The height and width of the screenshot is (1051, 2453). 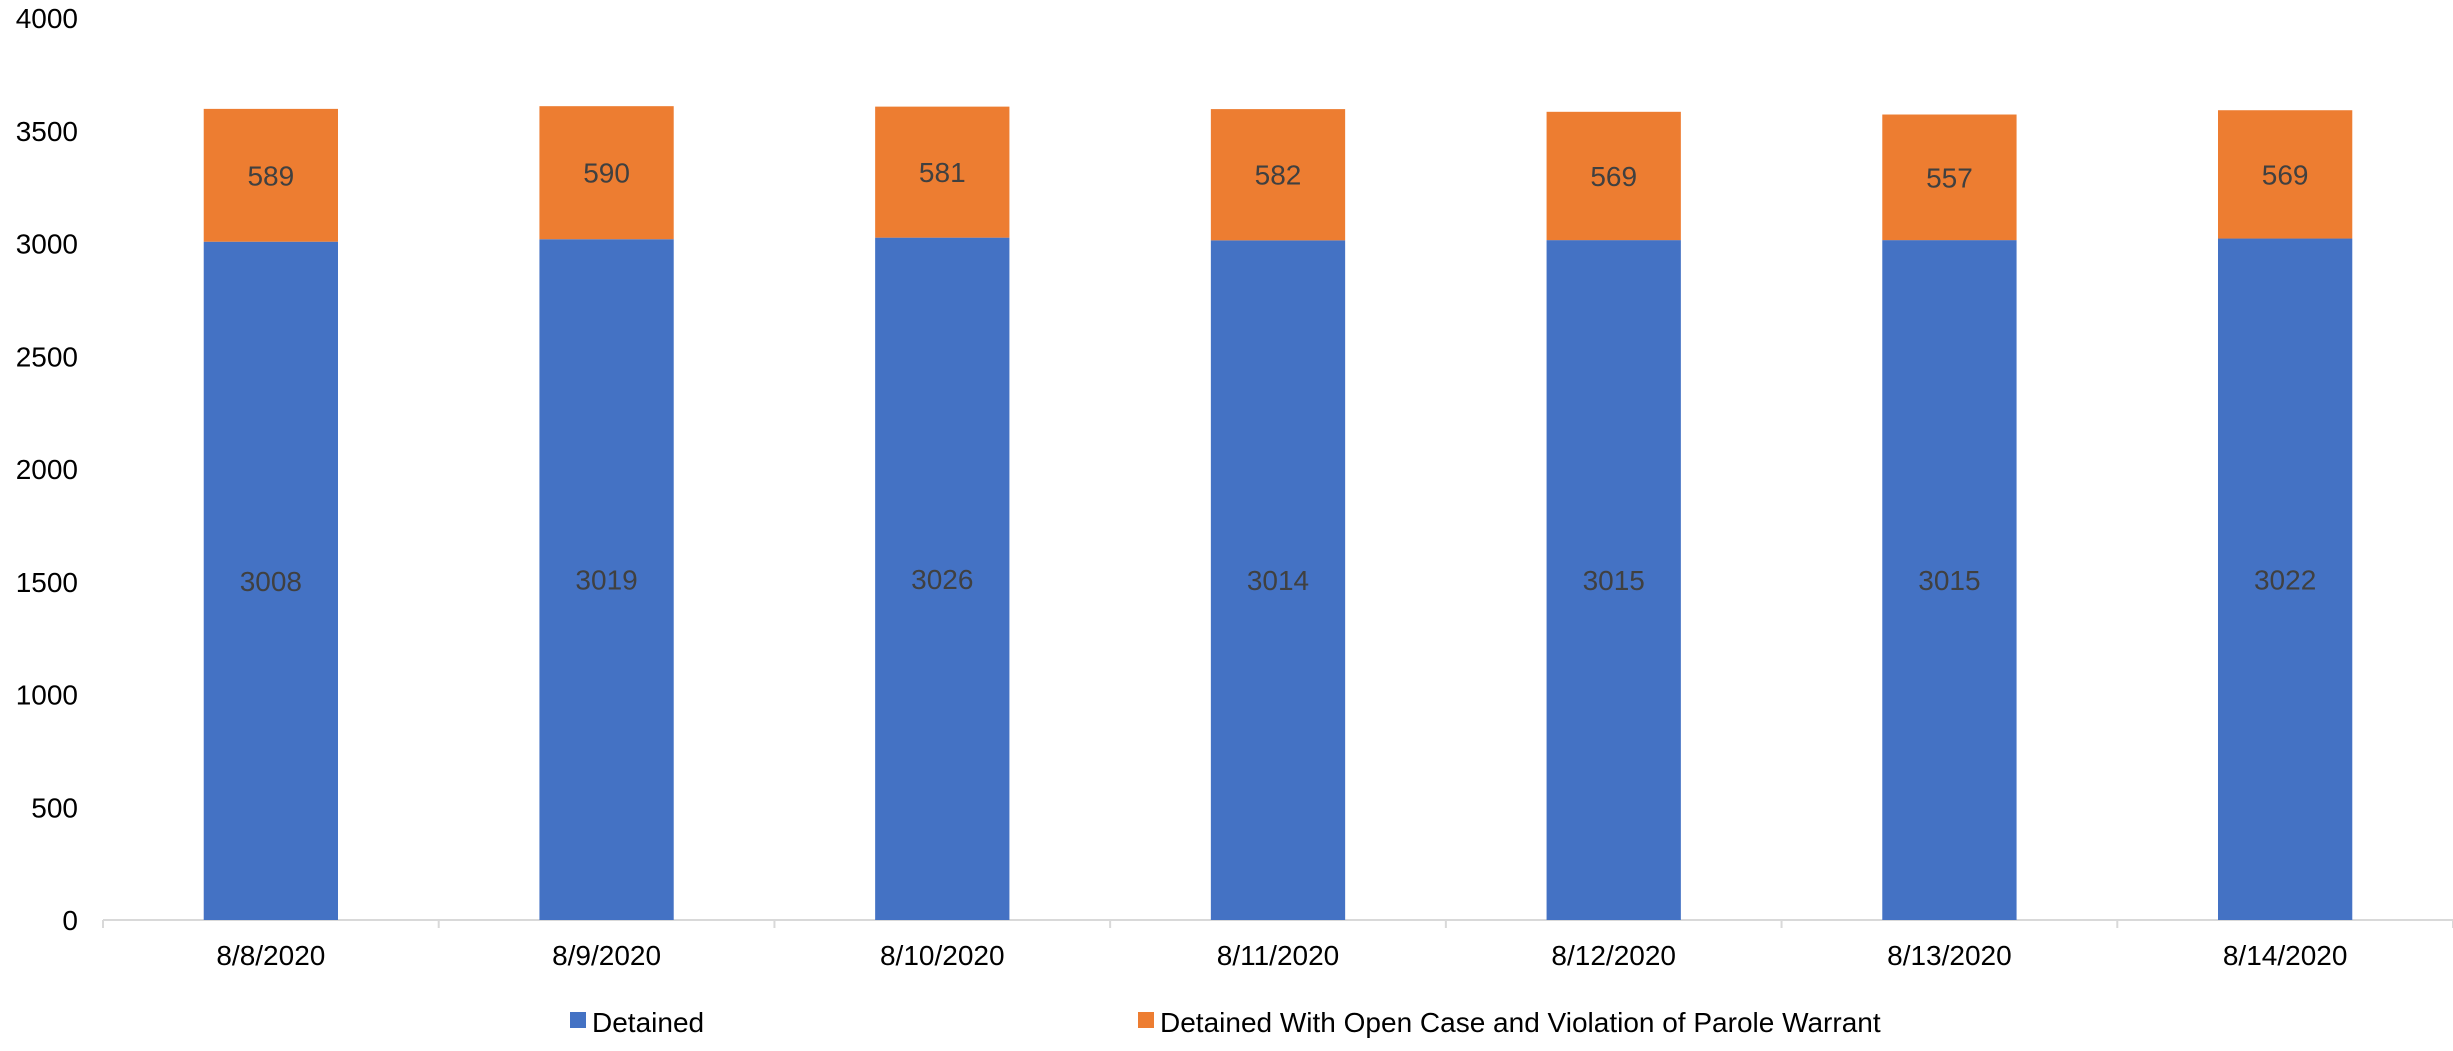 What do you see at coordinates (648, 1022) in the screenshot?
I see `legend-label: Detained` at bounding box center [648, 1022].